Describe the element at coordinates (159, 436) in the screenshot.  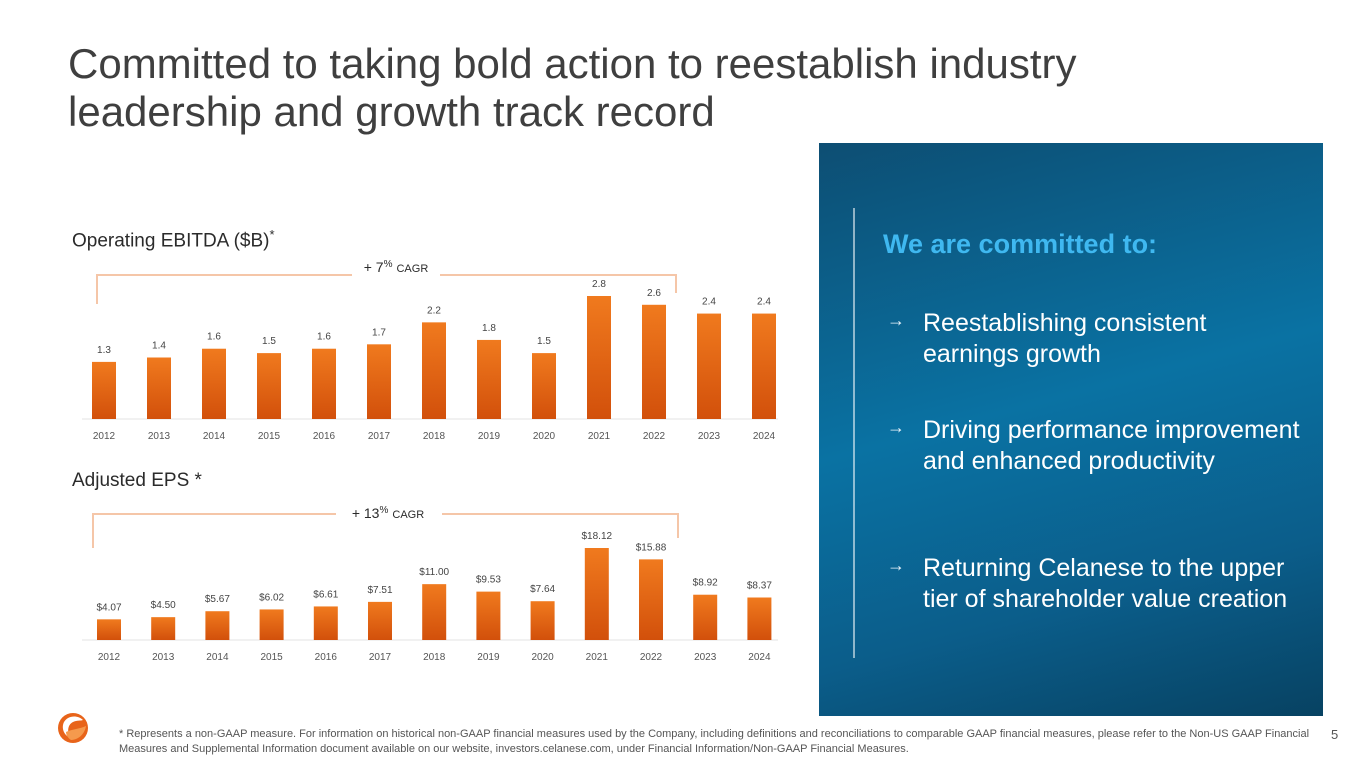
I see `ebitda-tick-label-2013: 2013` at that location.